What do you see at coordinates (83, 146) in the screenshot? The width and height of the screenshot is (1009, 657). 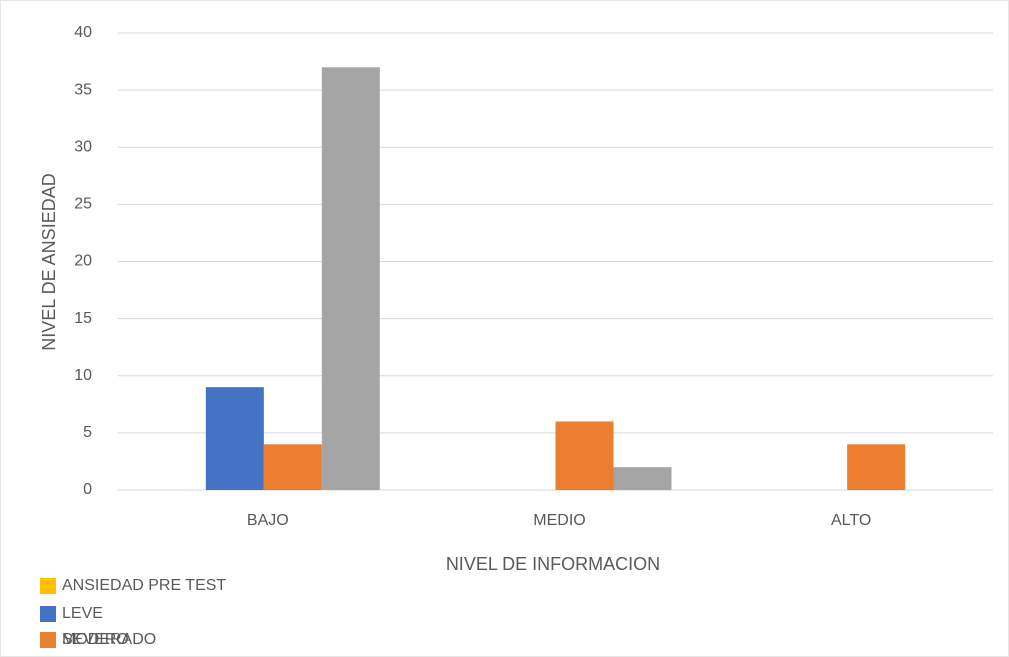 I see `y-tick-label: 30` at bounding box center [83, 146].